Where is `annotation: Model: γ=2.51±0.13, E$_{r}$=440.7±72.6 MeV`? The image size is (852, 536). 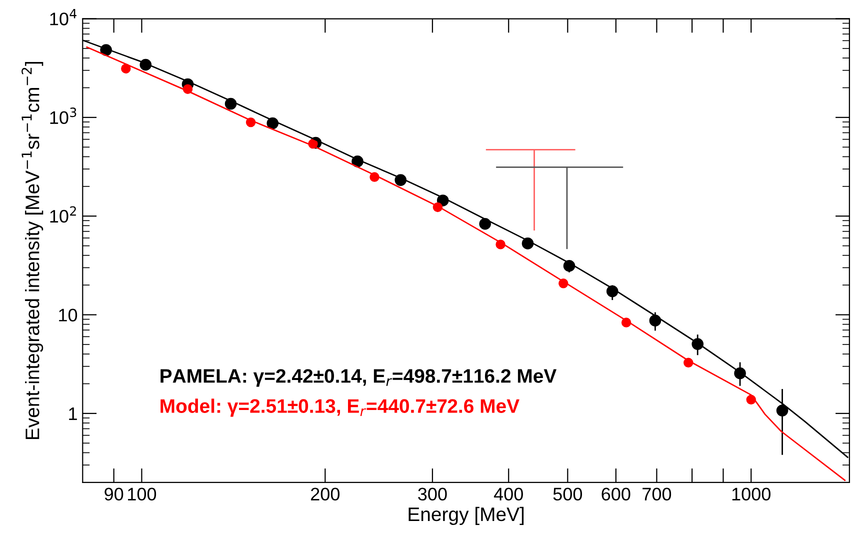
annotation: Model: γ=2.51±0.13, E$_{r}$=440.7±72.6 MeV is located at coordinates (340, 407).